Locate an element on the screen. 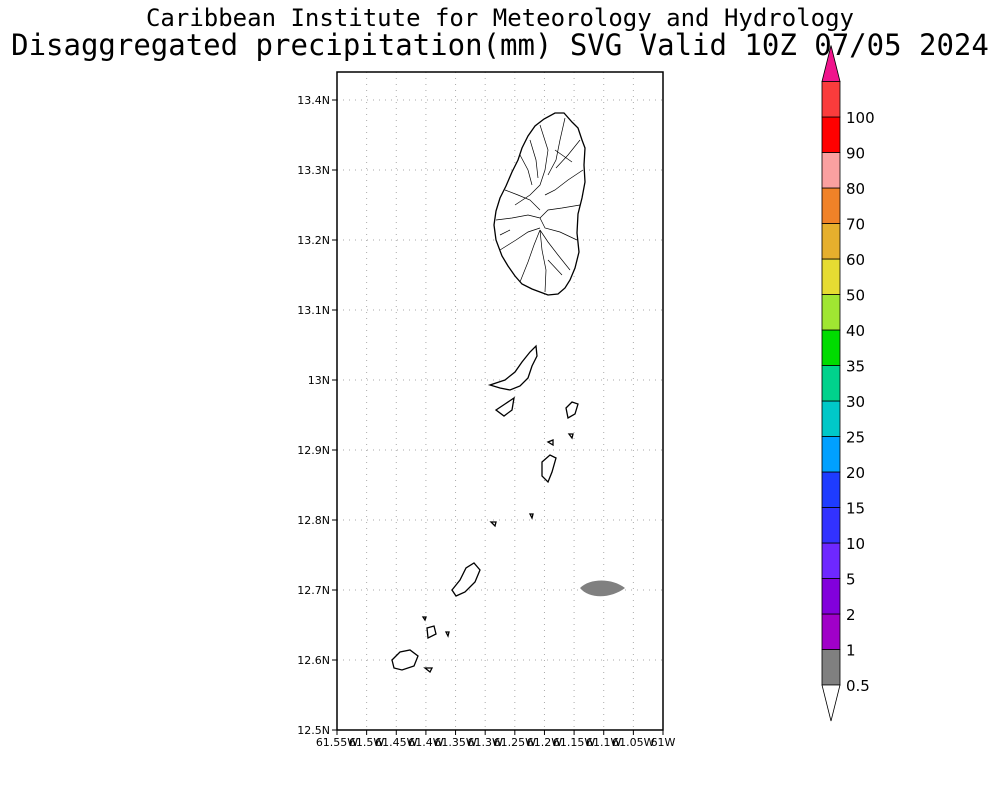 This screenshot has height=800, width=1000. colorbar-label: 20 is located at coordinates (855, 473).